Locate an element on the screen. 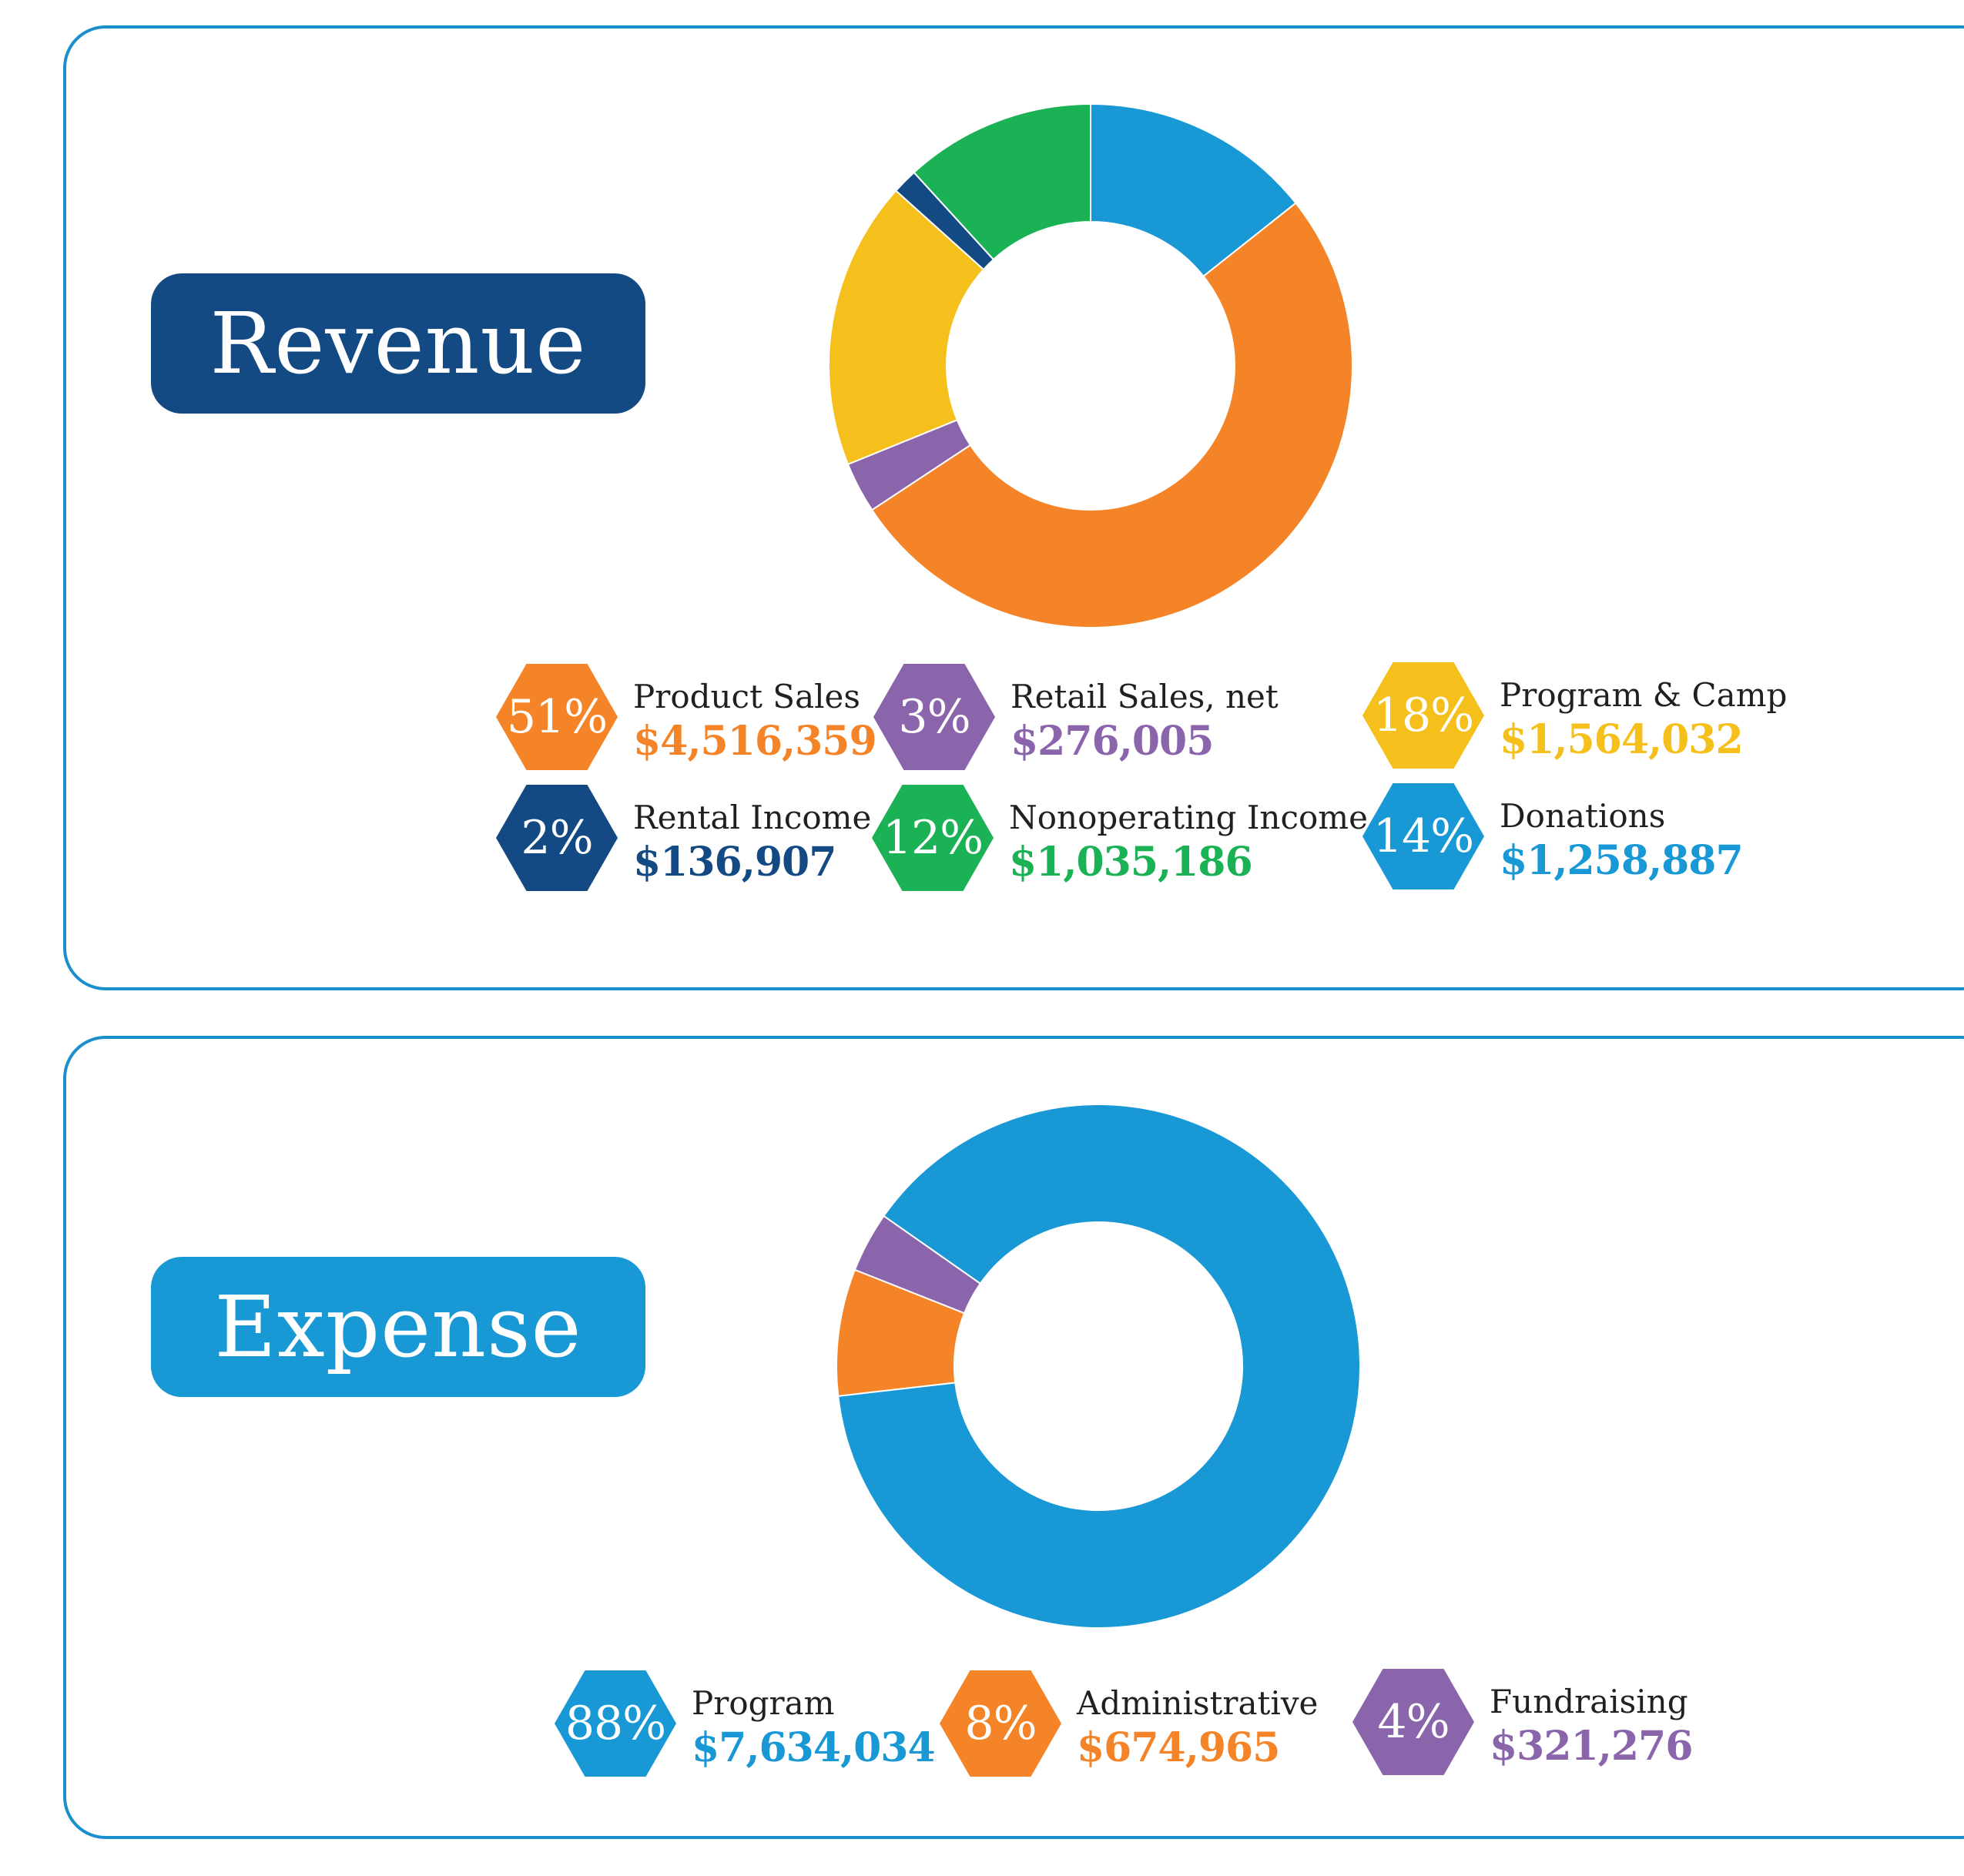 The height and width of the screenshot is (1876, 1964). hexagon-badge: 8% is located at coordinates (1000, 1723).